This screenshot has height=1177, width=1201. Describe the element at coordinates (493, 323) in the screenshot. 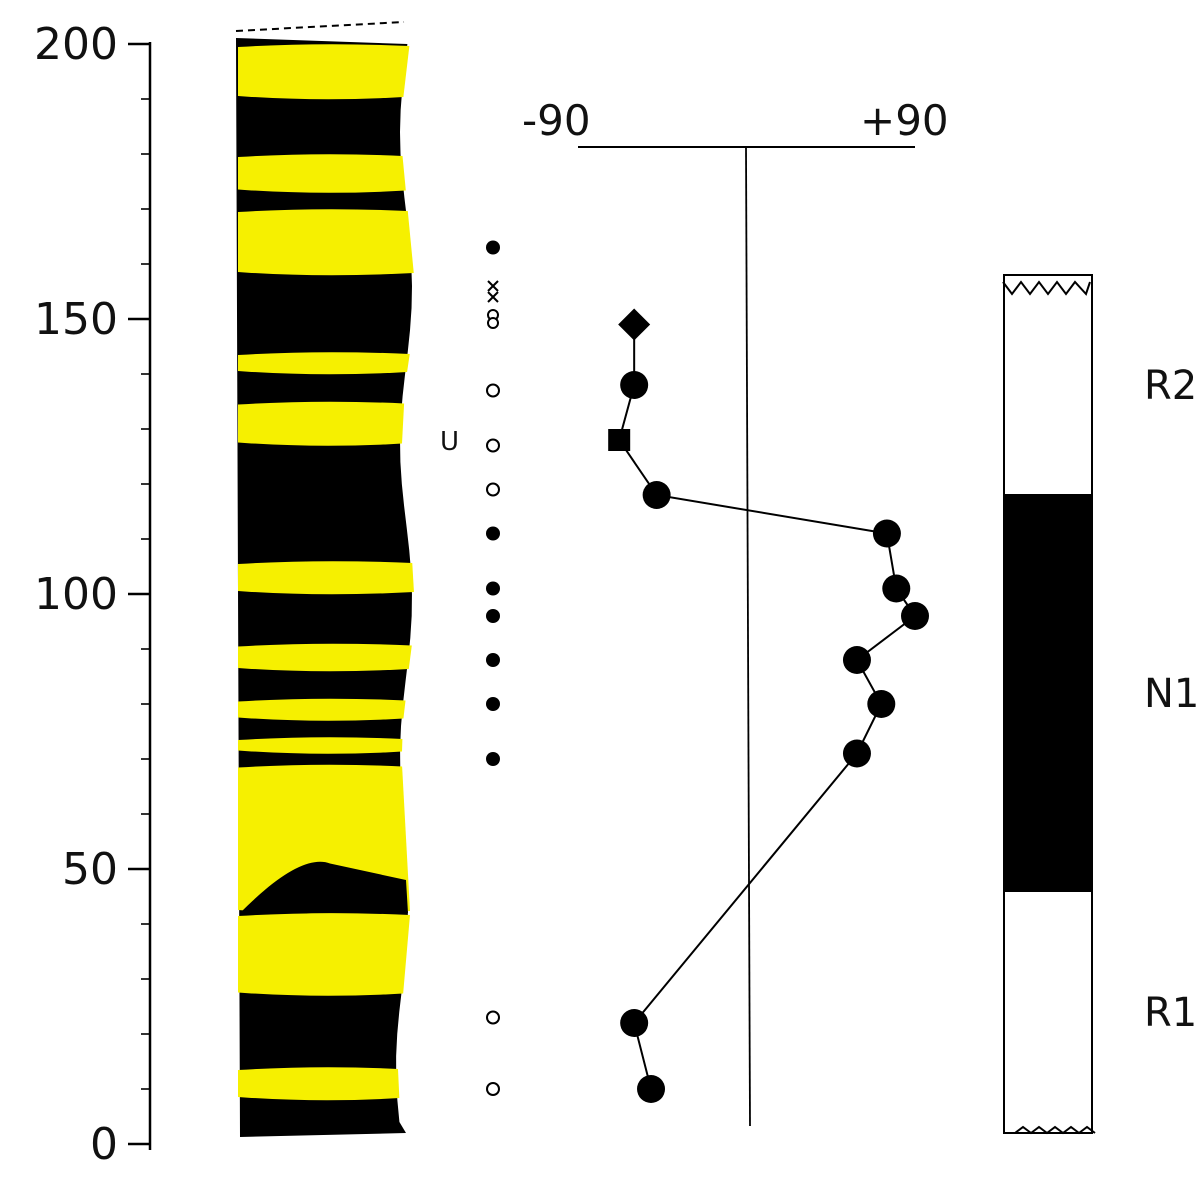

I see `double-circle-lower` at that location.